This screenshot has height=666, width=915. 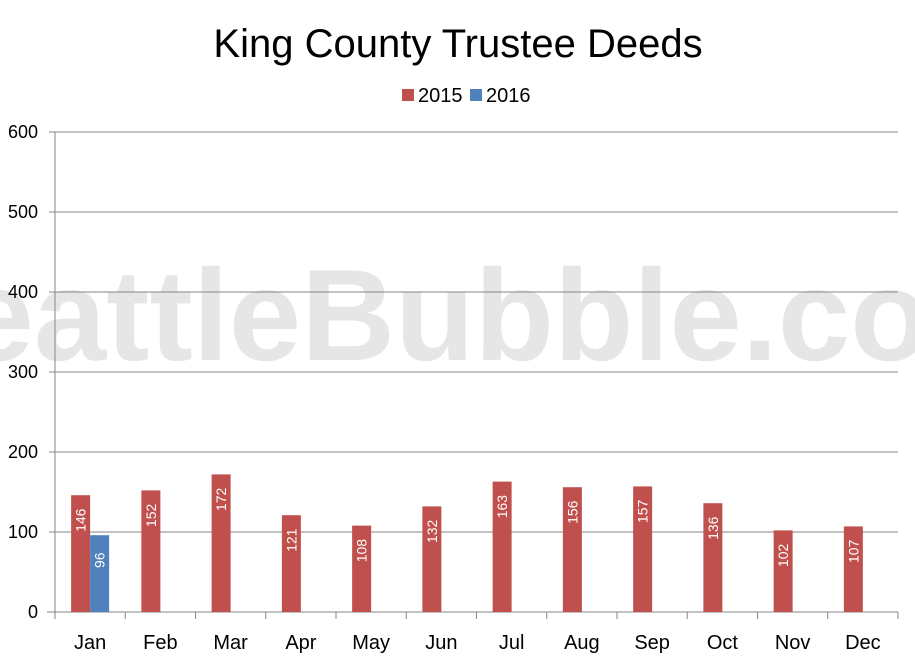 What do you see at coordinates (643, 549) in the screenshot?
I see `bar-2015-Sep` at bounding box center [643, 549].